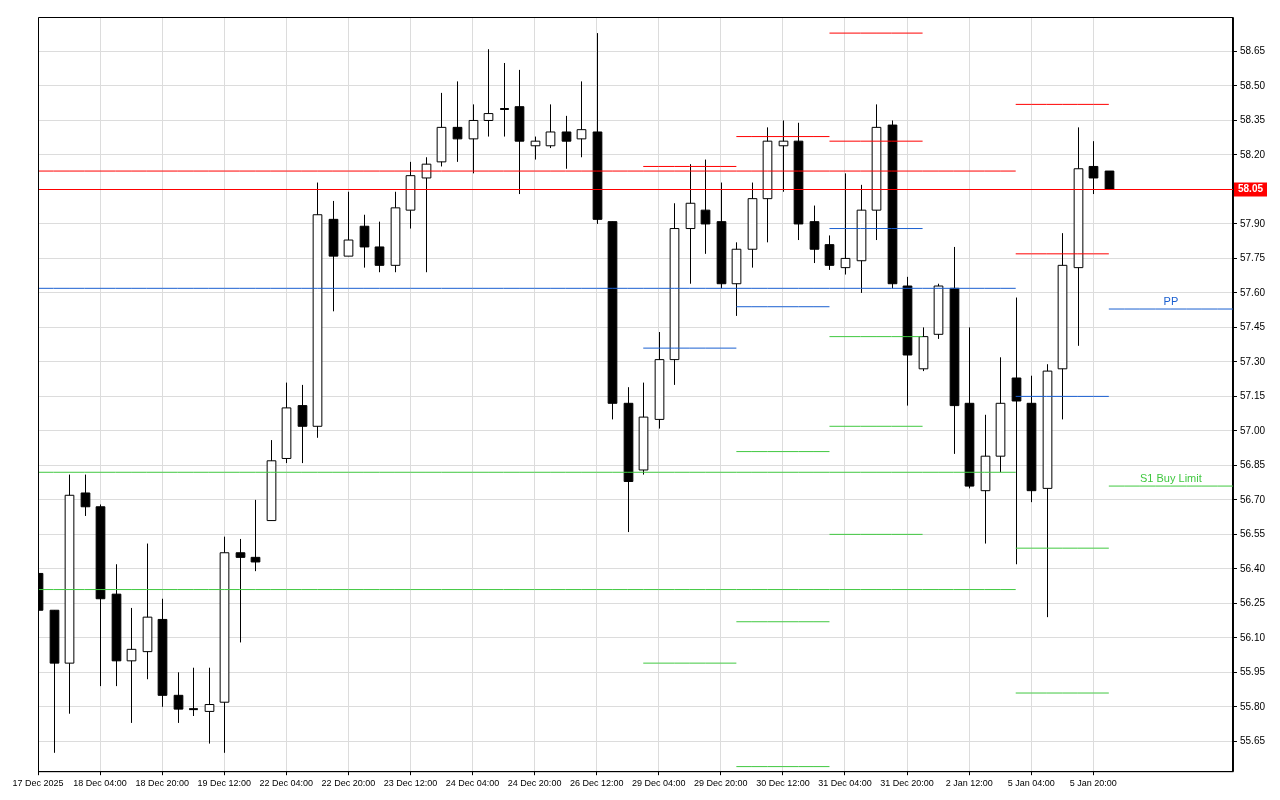  What do you see at coordinates (1252, 637) in the screenshot?
I see `y-tick-label: 56.10` at bounding box center [1252, 637].